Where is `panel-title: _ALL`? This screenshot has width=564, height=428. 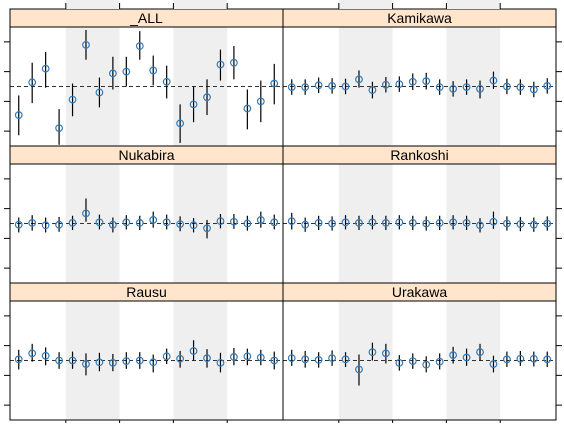 panel-title: _ALL is located at coordinates (146, 18).